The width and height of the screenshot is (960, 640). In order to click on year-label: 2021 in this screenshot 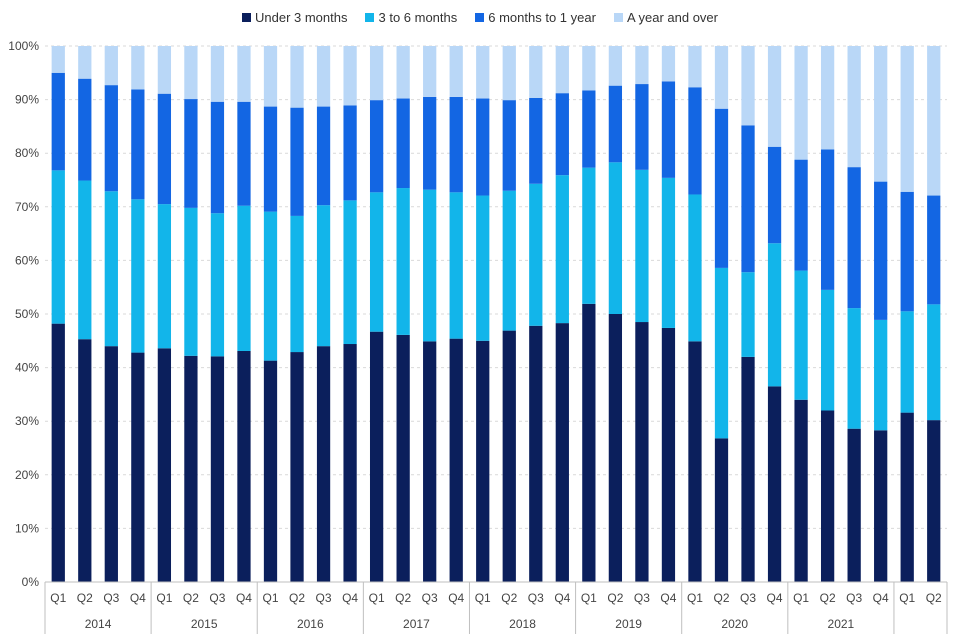, I will do `click(841, 624)`.